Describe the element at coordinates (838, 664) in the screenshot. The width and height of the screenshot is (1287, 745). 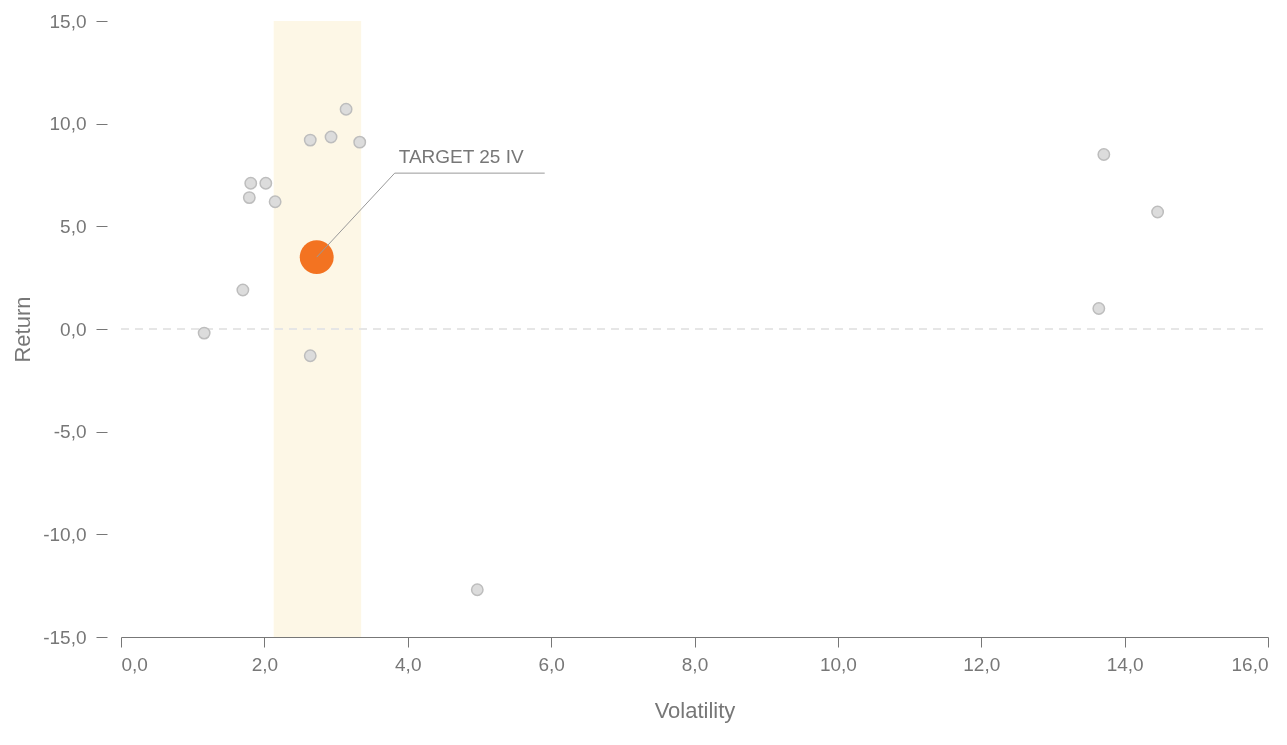
I see `x-tick-label: 10,0` at that location.